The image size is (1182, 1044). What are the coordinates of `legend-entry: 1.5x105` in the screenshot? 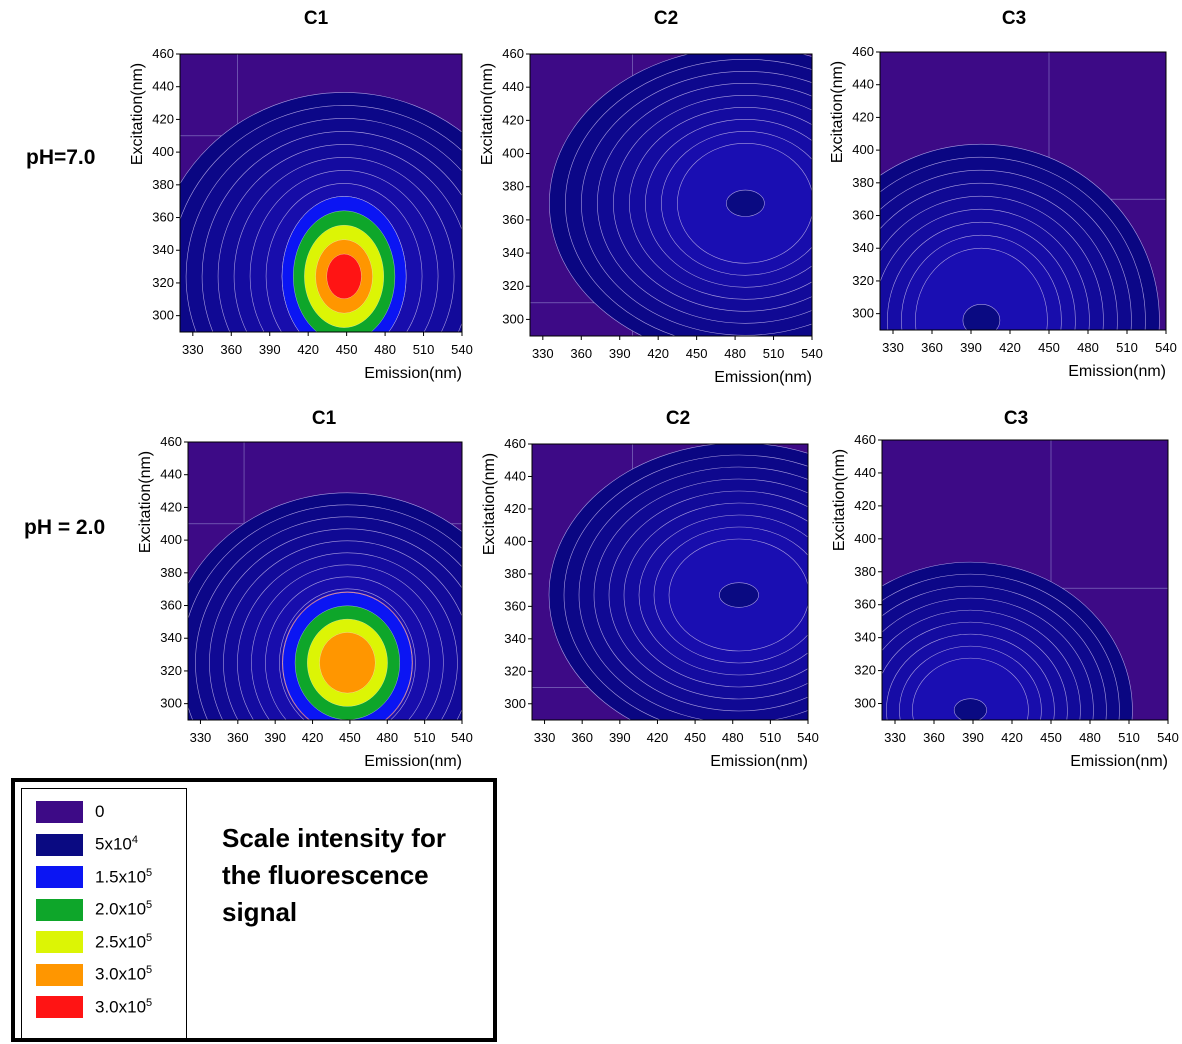 It's located at (94, 877).